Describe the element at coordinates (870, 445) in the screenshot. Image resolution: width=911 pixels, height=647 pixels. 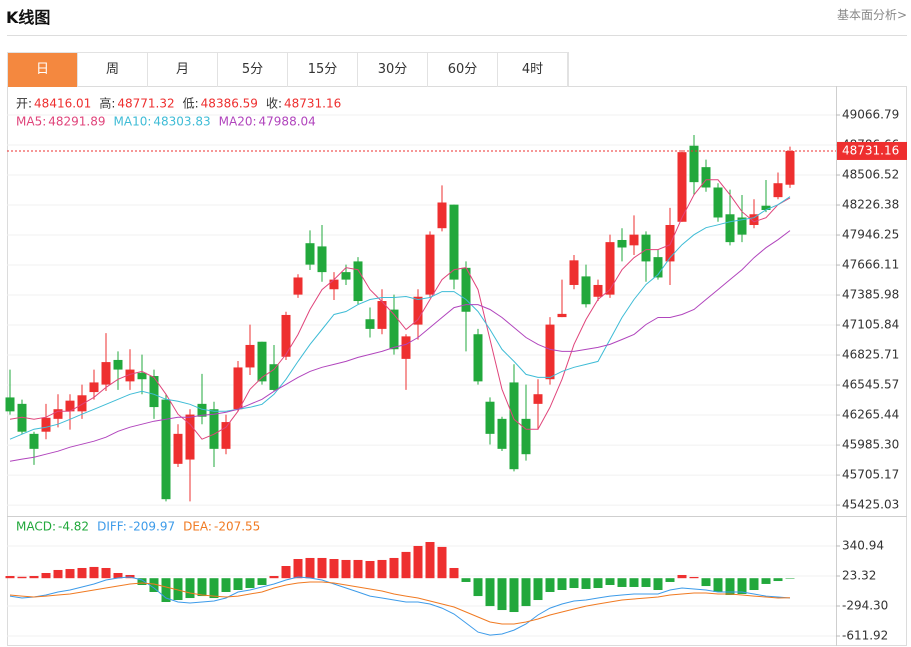
I see `y-tick-label: 45985.30` at that location.